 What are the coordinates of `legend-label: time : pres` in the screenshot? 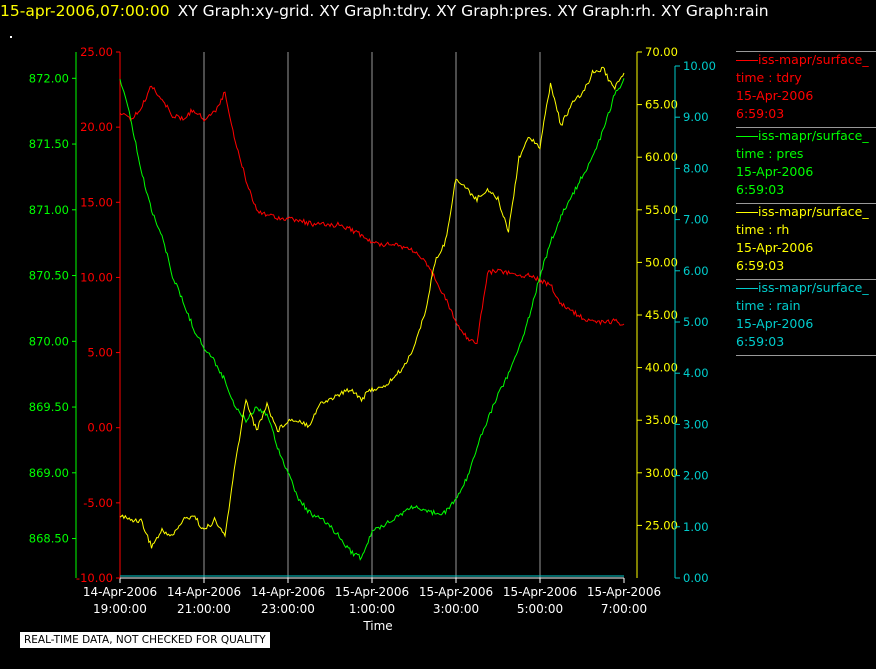 It's located at (770, 153).